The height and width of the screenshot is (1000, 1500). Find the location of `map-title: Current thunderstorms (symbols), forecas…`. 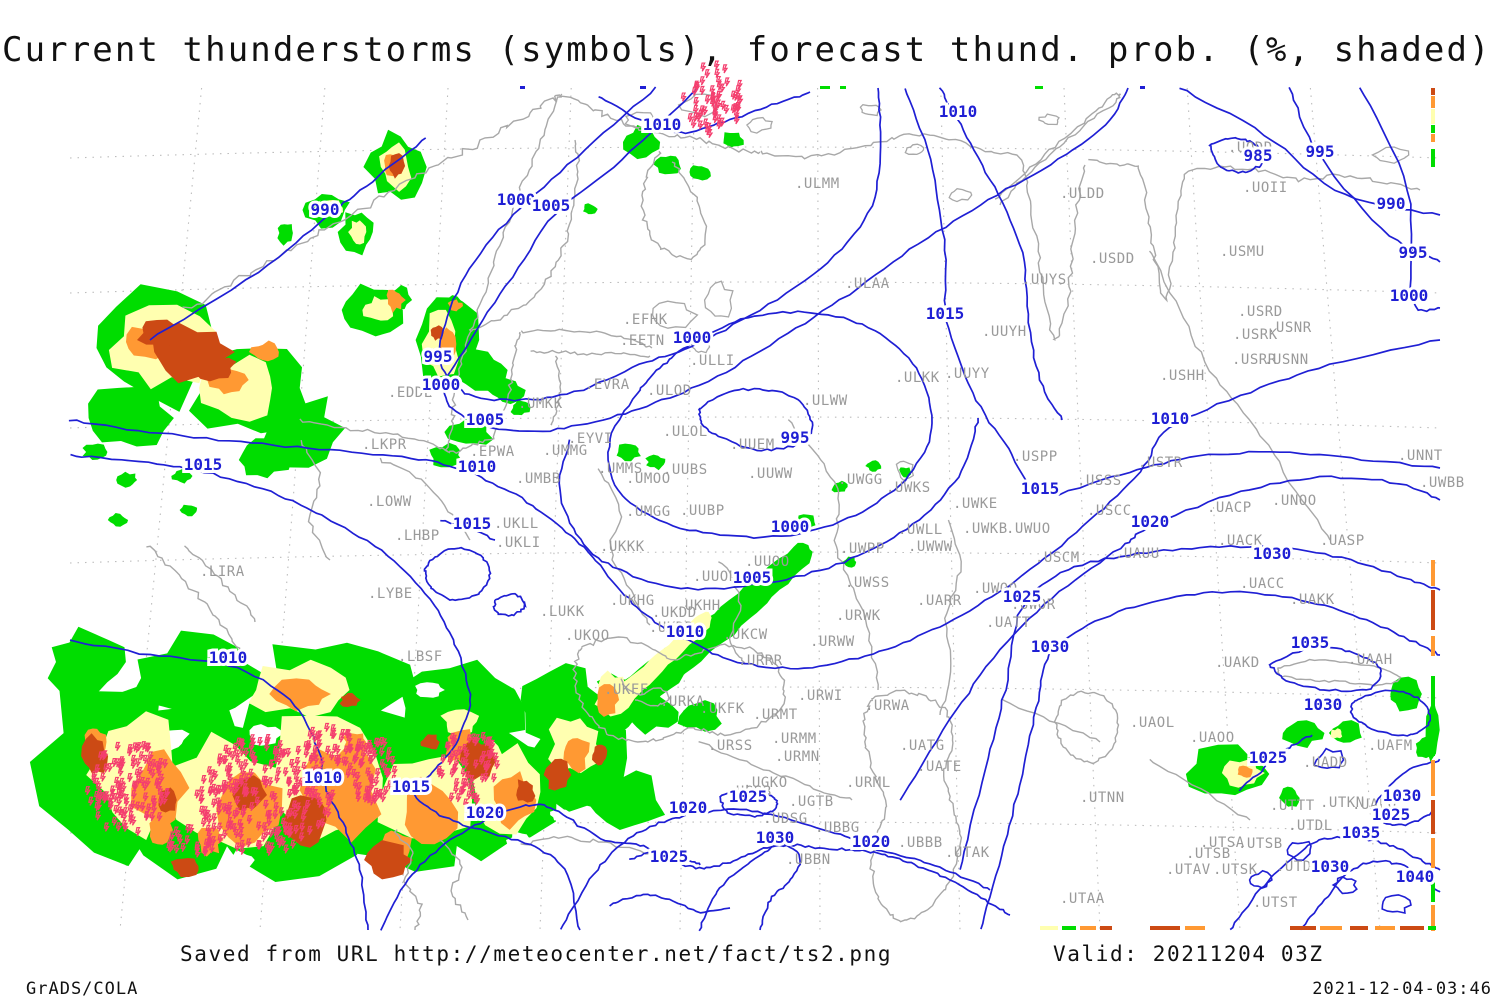

map-title: Current thunderstorms (symbols), forecas… is located at coordinates (747, 50).